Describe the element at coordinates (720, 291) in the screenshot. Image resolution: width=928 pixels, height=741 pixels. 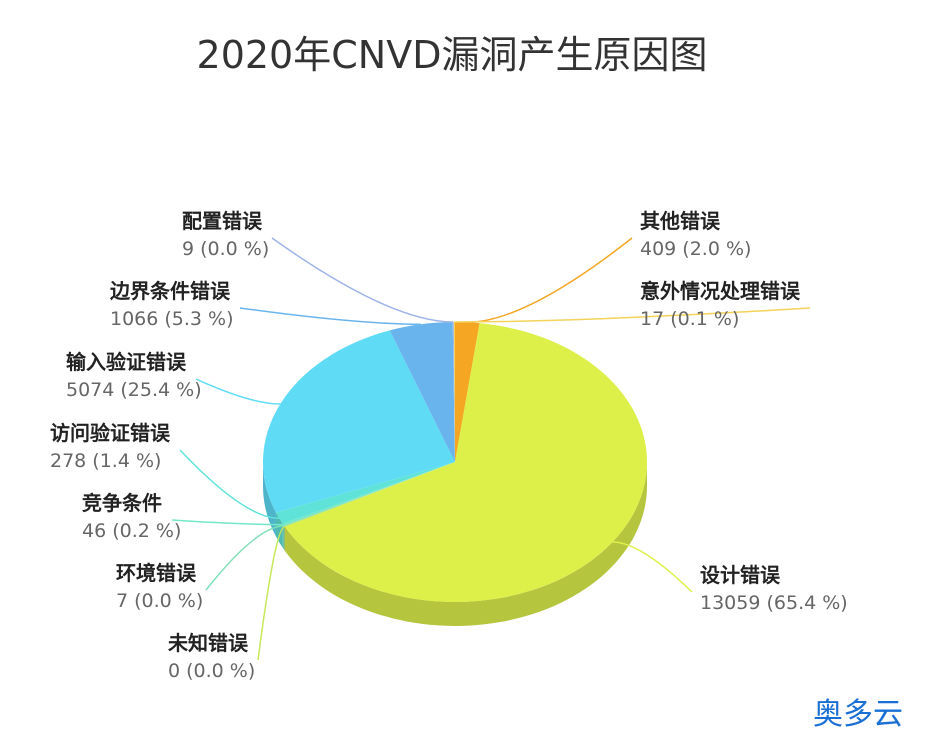
I see `slice-name-label-9: 意外情况处理错误` at that location.